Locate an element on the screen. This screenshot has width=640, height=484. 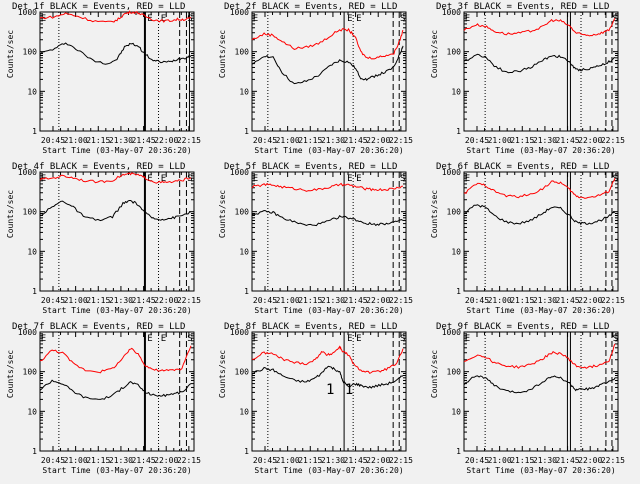
panel-title: Det 8f BLACK = Events, RED = LLD is located at coordinates (310, 327).